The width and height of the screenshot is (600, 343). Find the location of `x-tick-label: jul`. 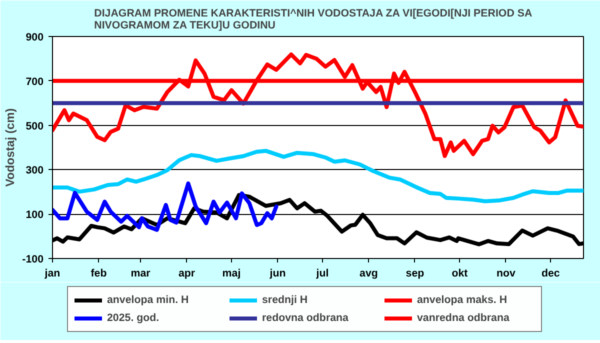

x-tick-label: jul is located at coordinates (322, 274).